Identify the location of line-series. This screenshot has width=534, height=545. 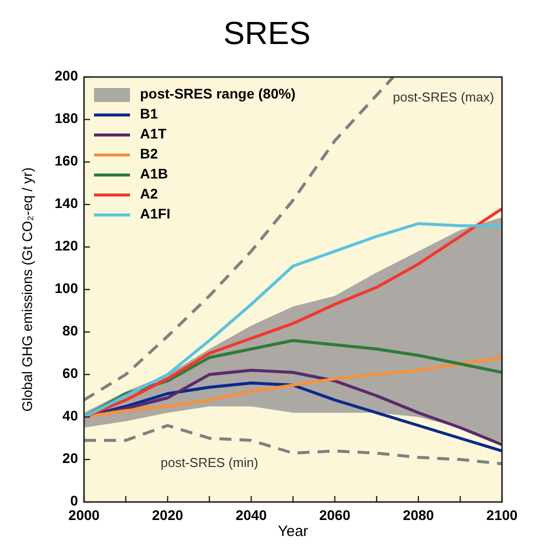
(293, 387).